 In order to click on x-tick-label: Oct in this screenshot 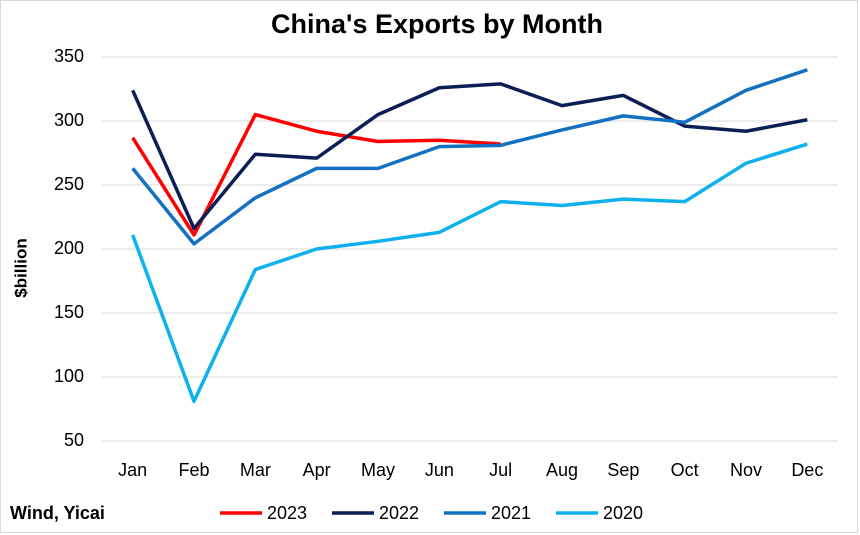, I will do `click(685, 470)`.